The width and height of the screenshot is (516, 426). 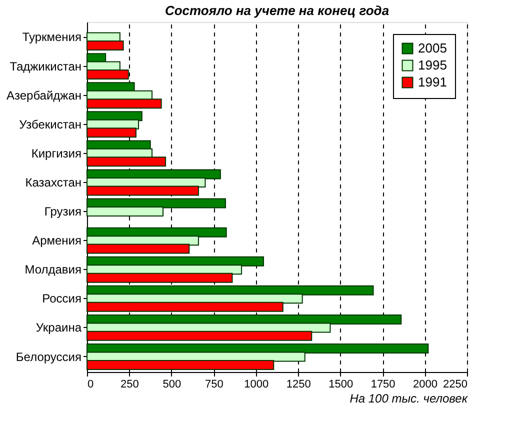 I want to click on legend-label: 1995, so click(x=432, y=65).